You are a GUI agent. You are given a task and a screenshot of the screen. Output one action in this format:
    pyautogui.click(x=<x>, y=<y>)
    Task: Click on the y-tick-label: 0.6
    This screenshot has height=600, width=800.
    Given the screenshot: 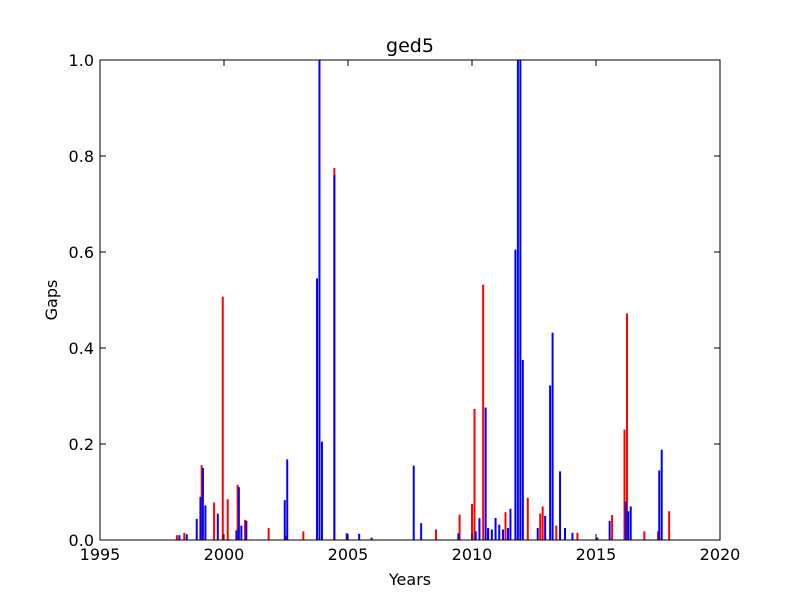 What is the action you would take?
    pyautogui.click(x=81, y=252)
    